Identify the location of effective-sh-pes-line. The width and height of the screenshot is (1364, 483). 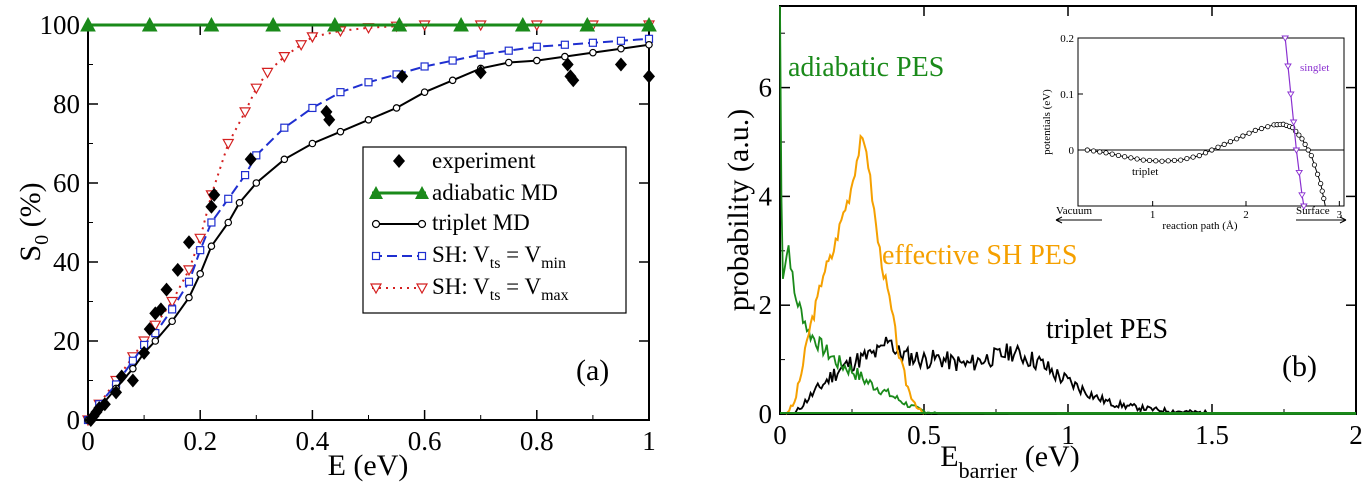
(855, 274).